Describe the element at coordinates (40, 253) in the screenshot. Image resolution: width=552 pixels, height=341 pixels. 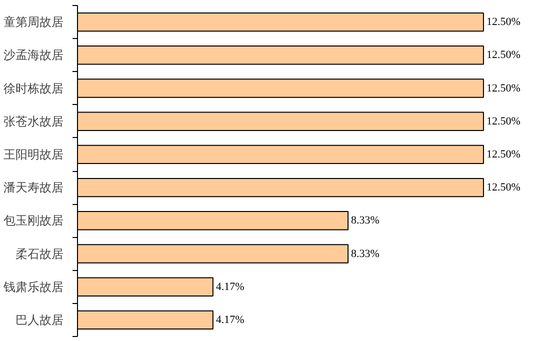
I see `y-tick-label: 柔石故居` at that location.